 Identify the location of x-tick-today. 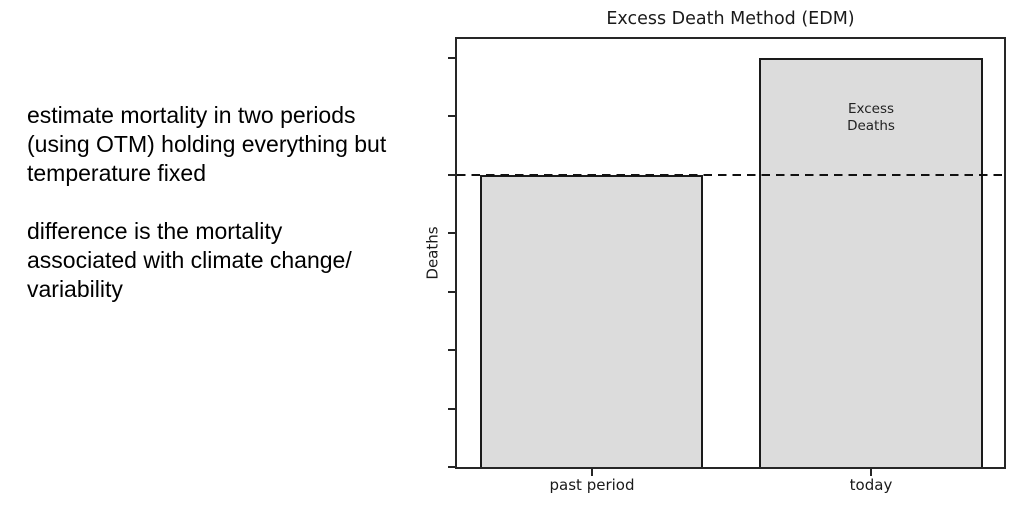
(871, 472).